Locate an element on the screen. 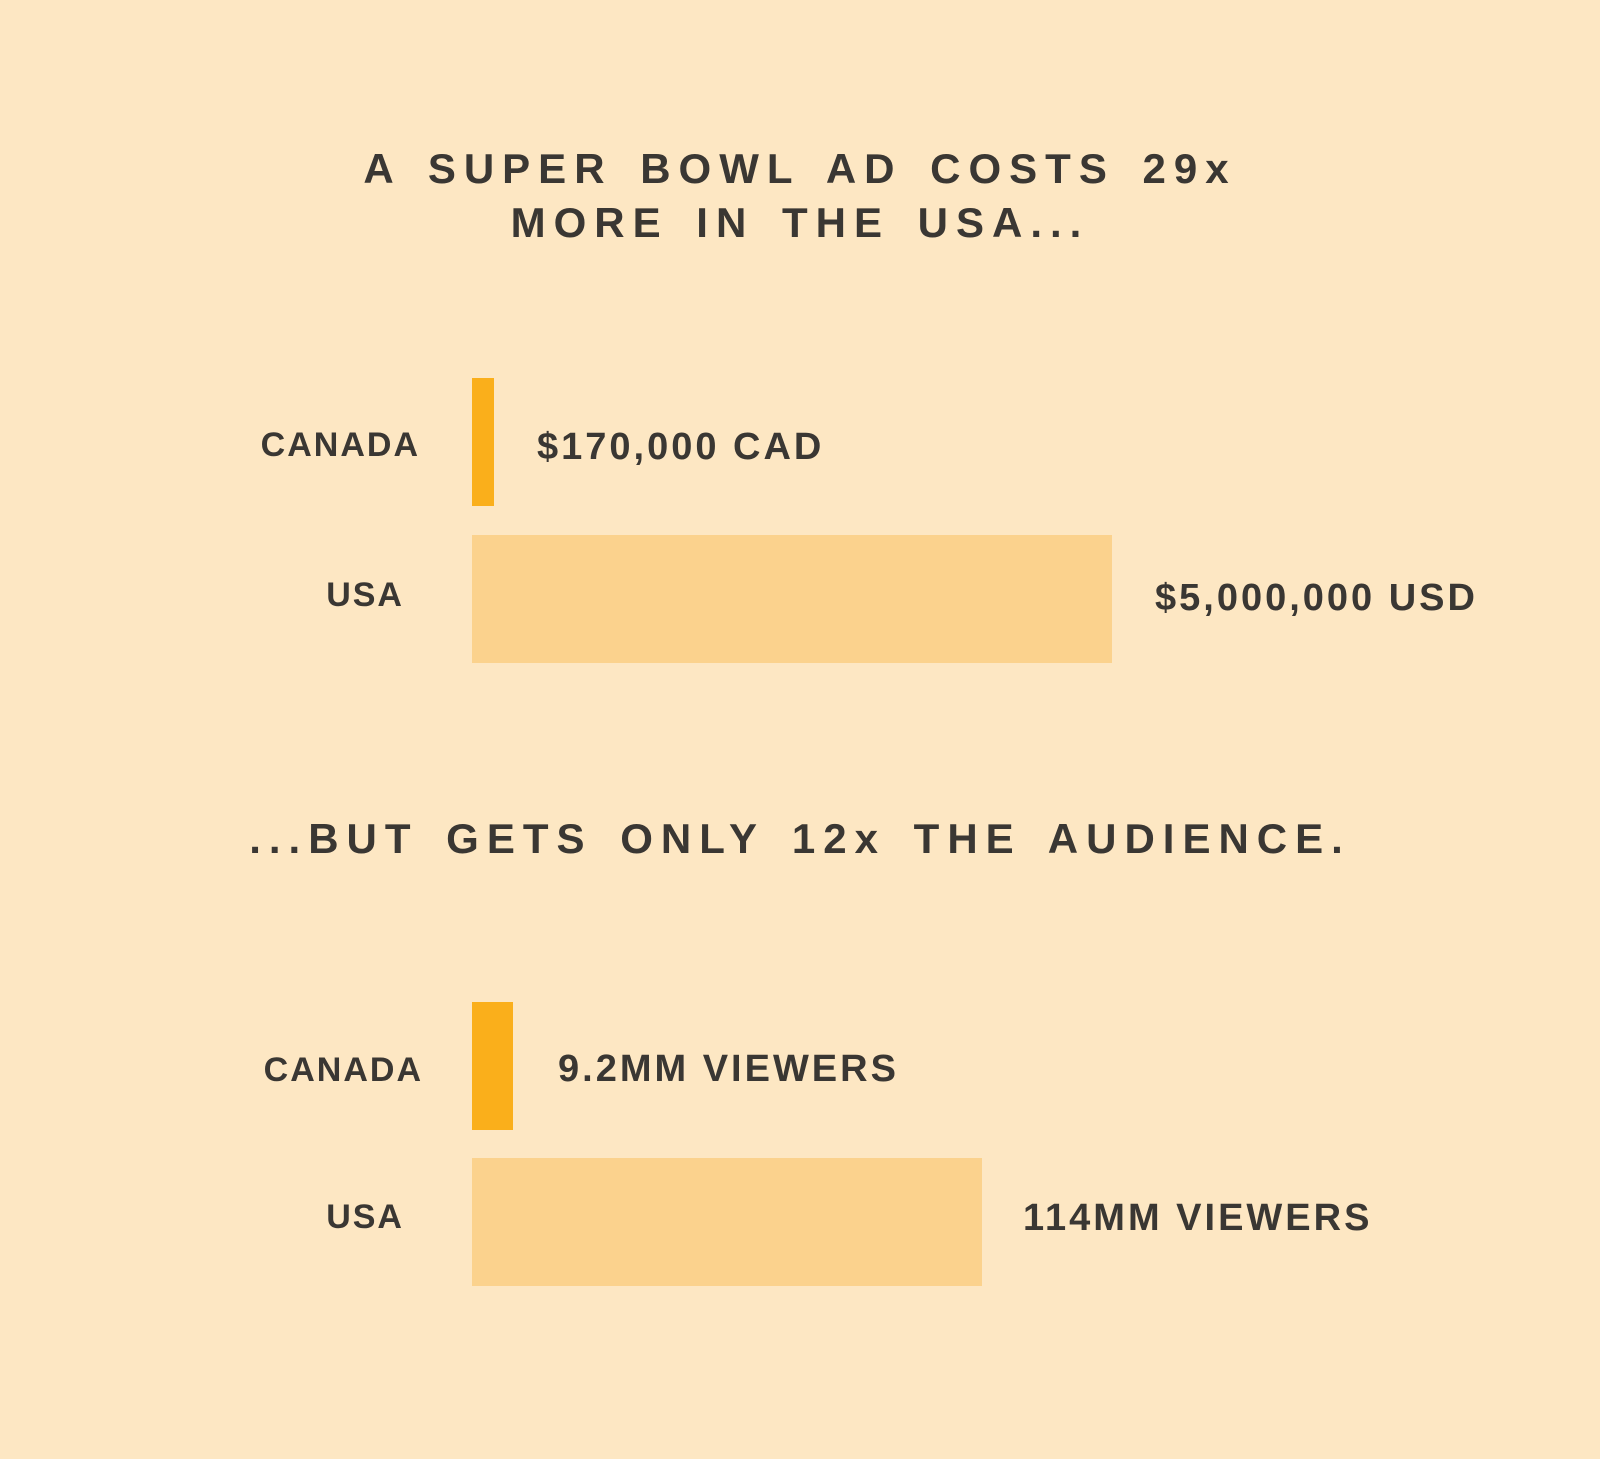 The height and width of the screenshot is (1459, 1600). chart2-usa-value: 114MM VIEWERS is located at coordinates (1198, 1218).